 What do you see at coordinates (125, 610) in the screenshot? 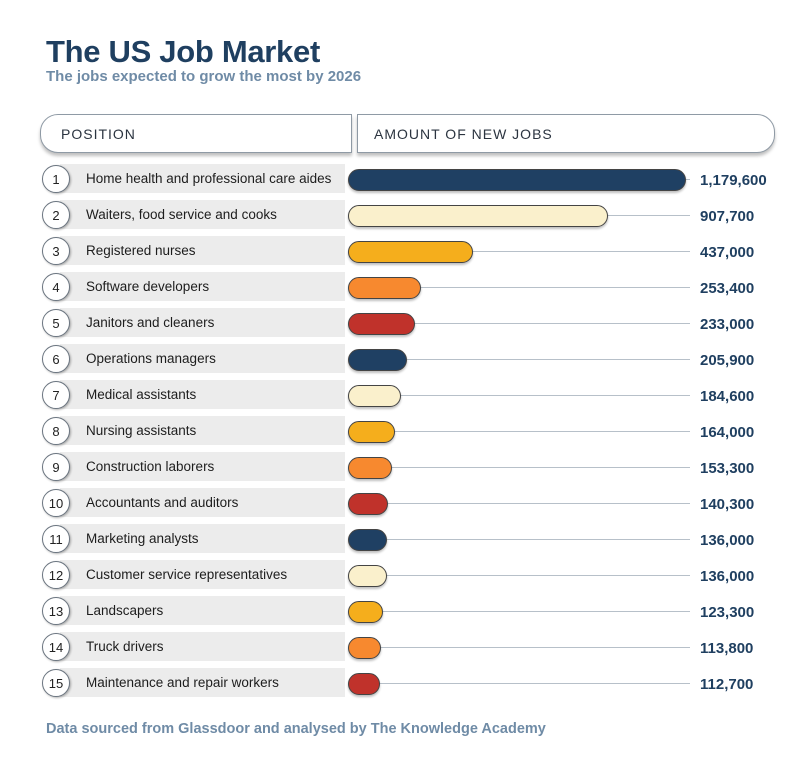
I see `position-label: Landscapers` at bounding box center [125, 610].